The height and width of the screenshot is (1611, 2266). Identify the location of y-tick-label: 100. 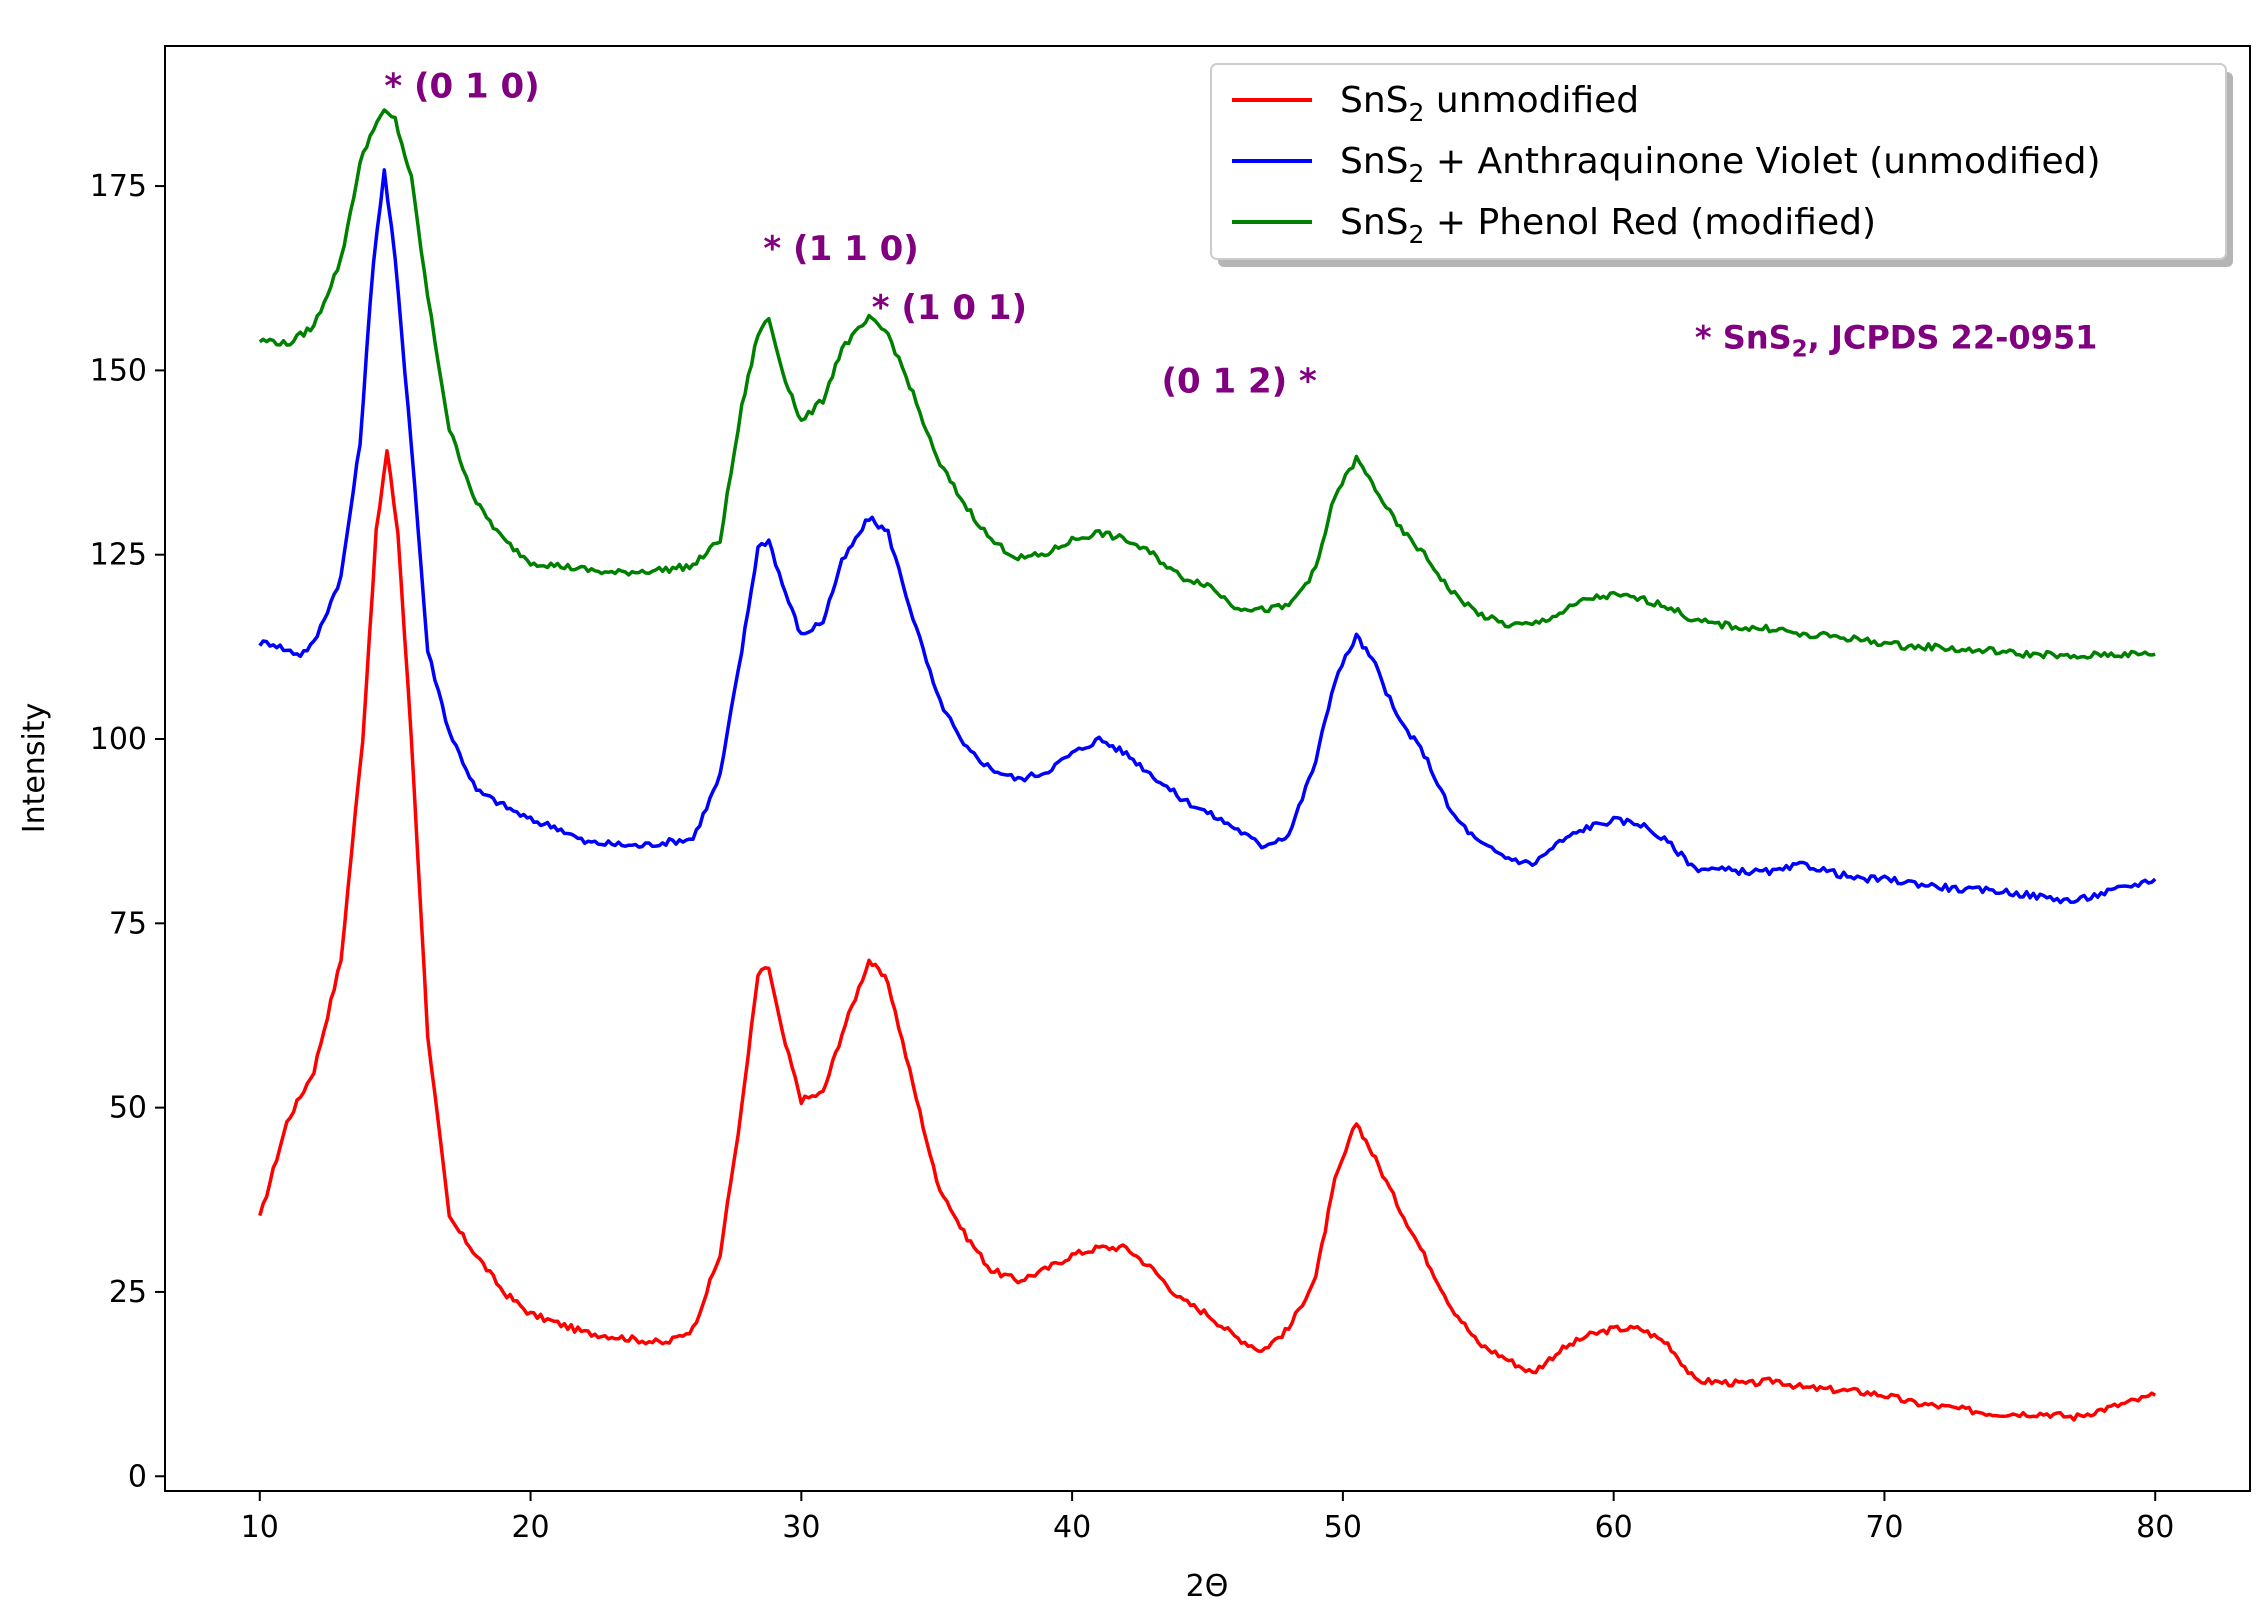
(118, 739).